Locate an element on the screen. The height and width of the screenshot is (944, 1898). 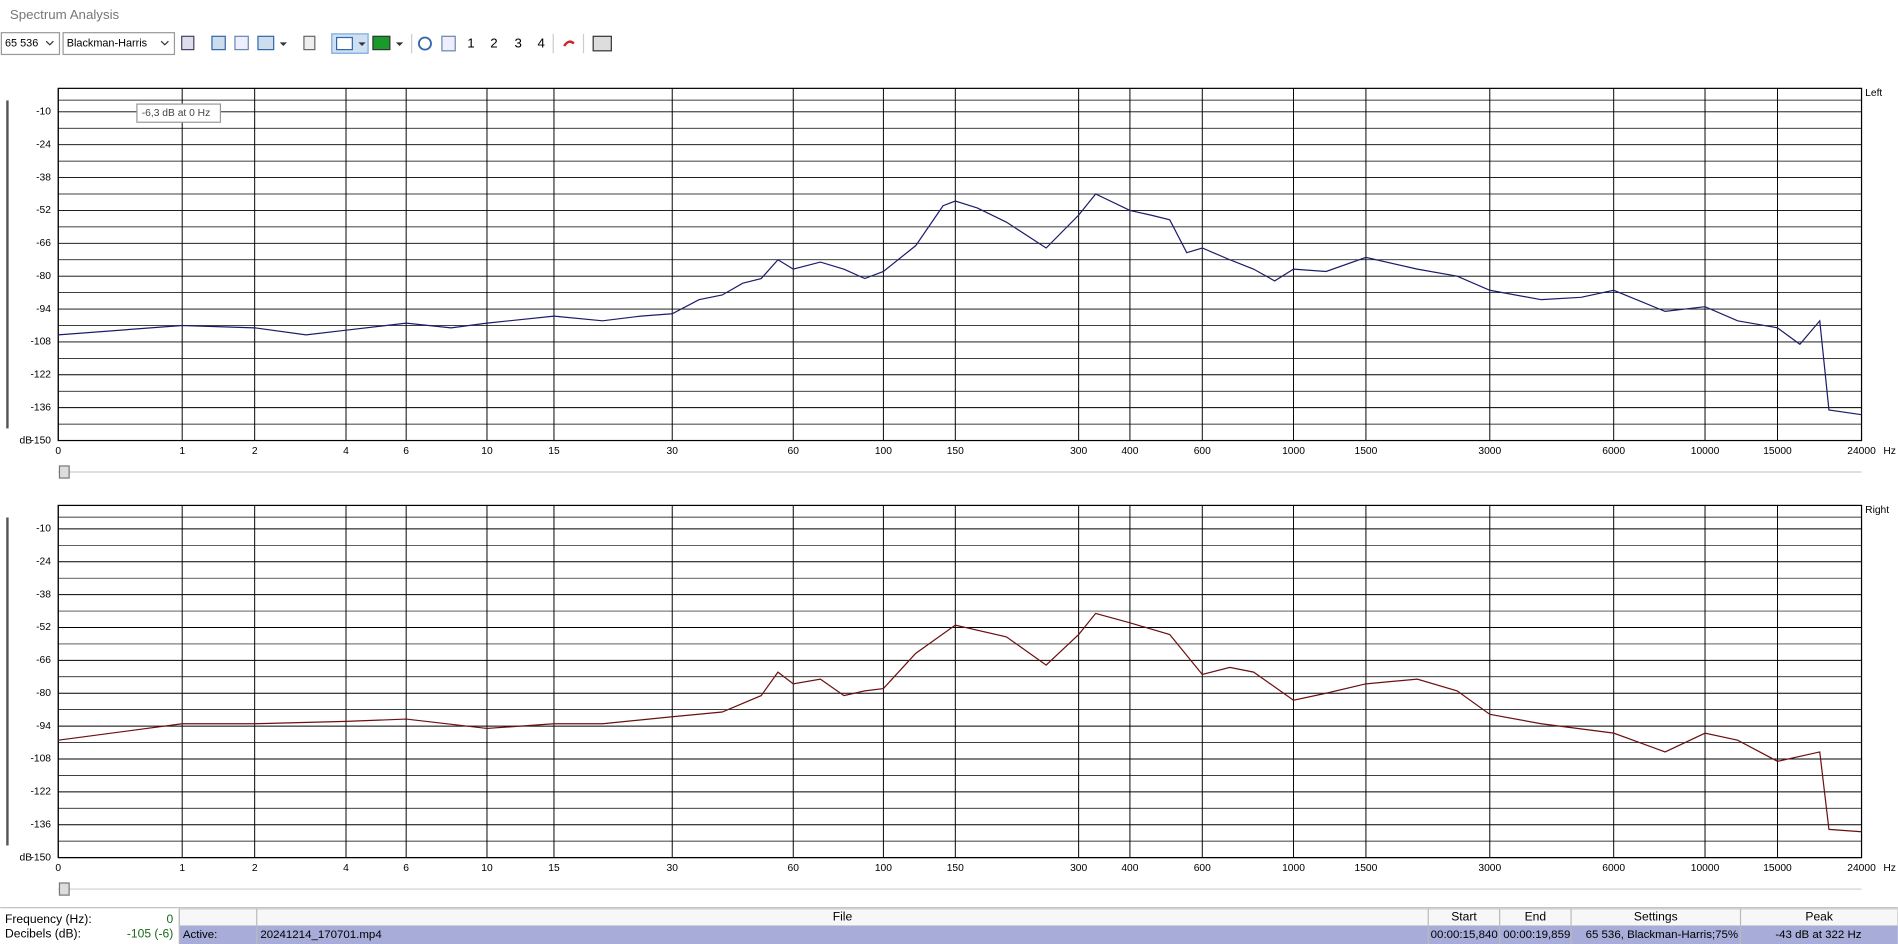
x-tick-label: 400 is located at coordinates (1129, 868).